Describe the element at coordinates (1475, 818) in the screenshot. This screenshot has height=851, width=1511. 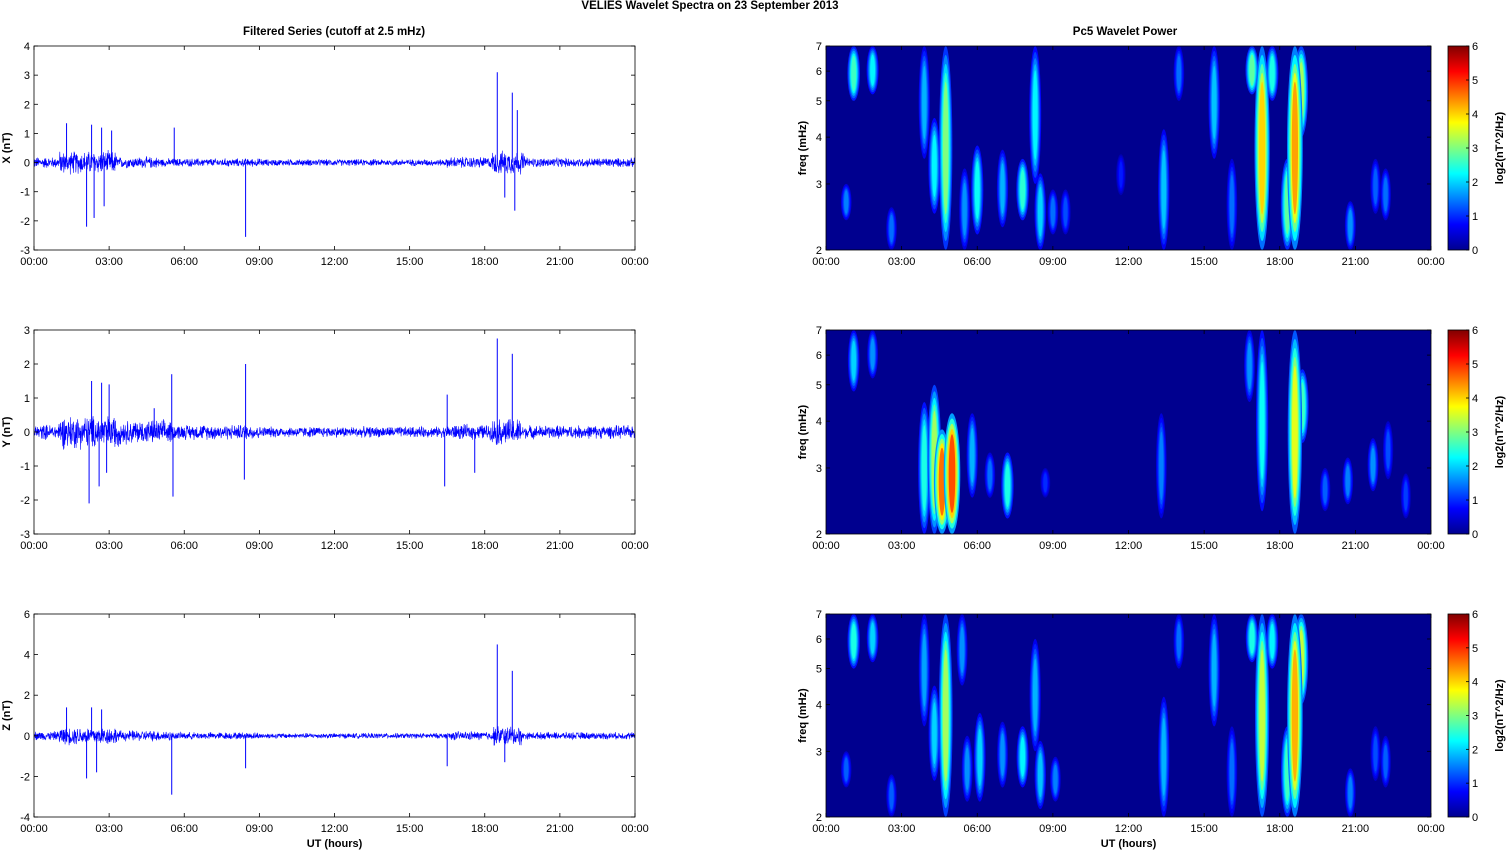
I see `colorbar-tick-label: 0` at that location.